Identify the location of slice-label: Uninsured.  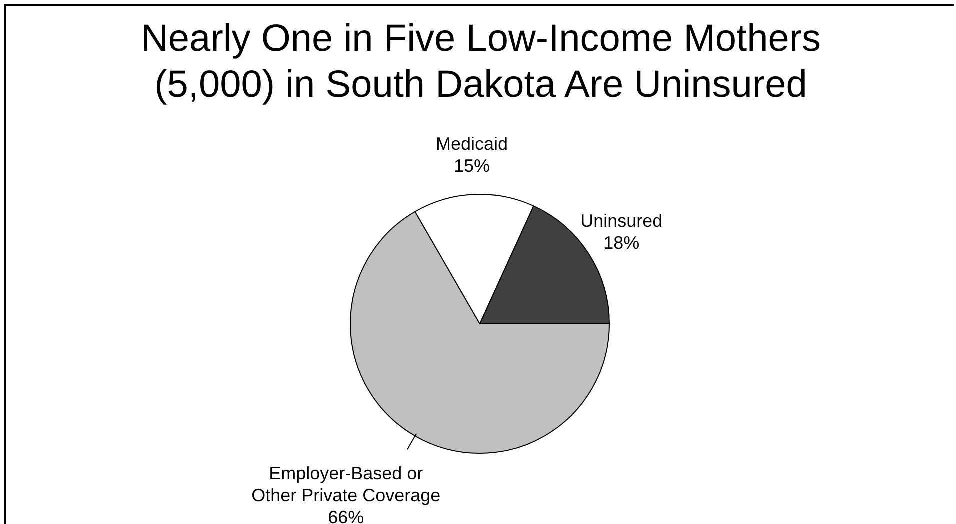
(621, 220).